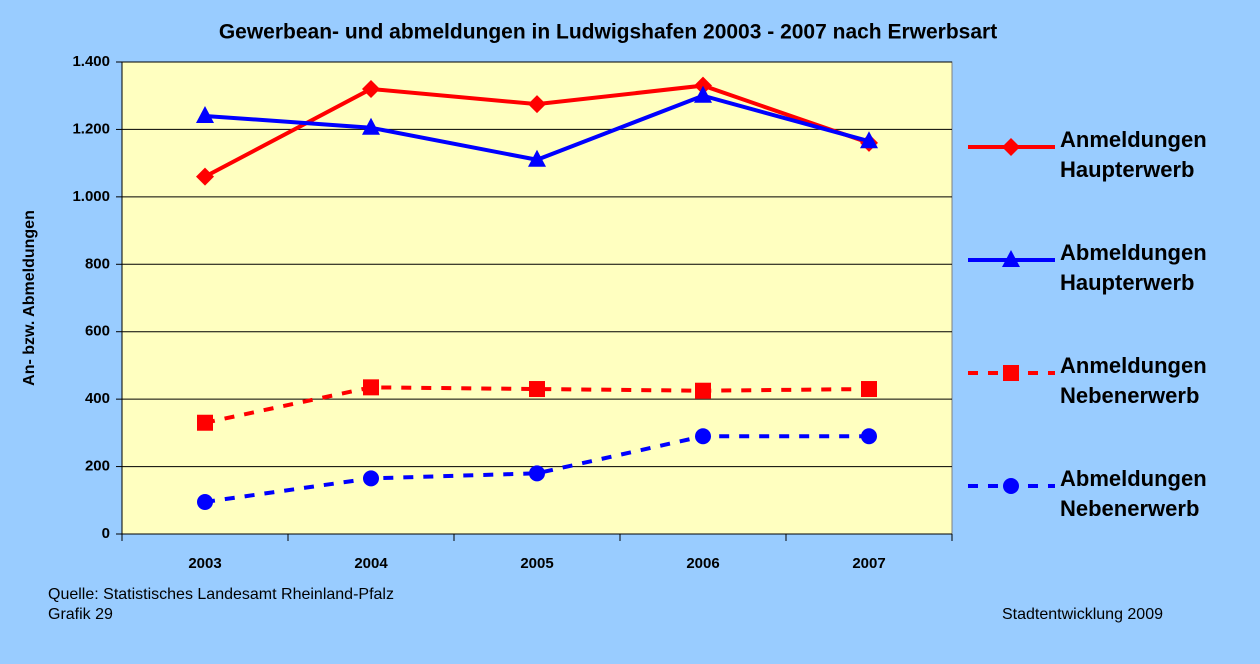  I want to click on legend-label: Anmeldungen Nebenerwerb, so click(1133, 380).